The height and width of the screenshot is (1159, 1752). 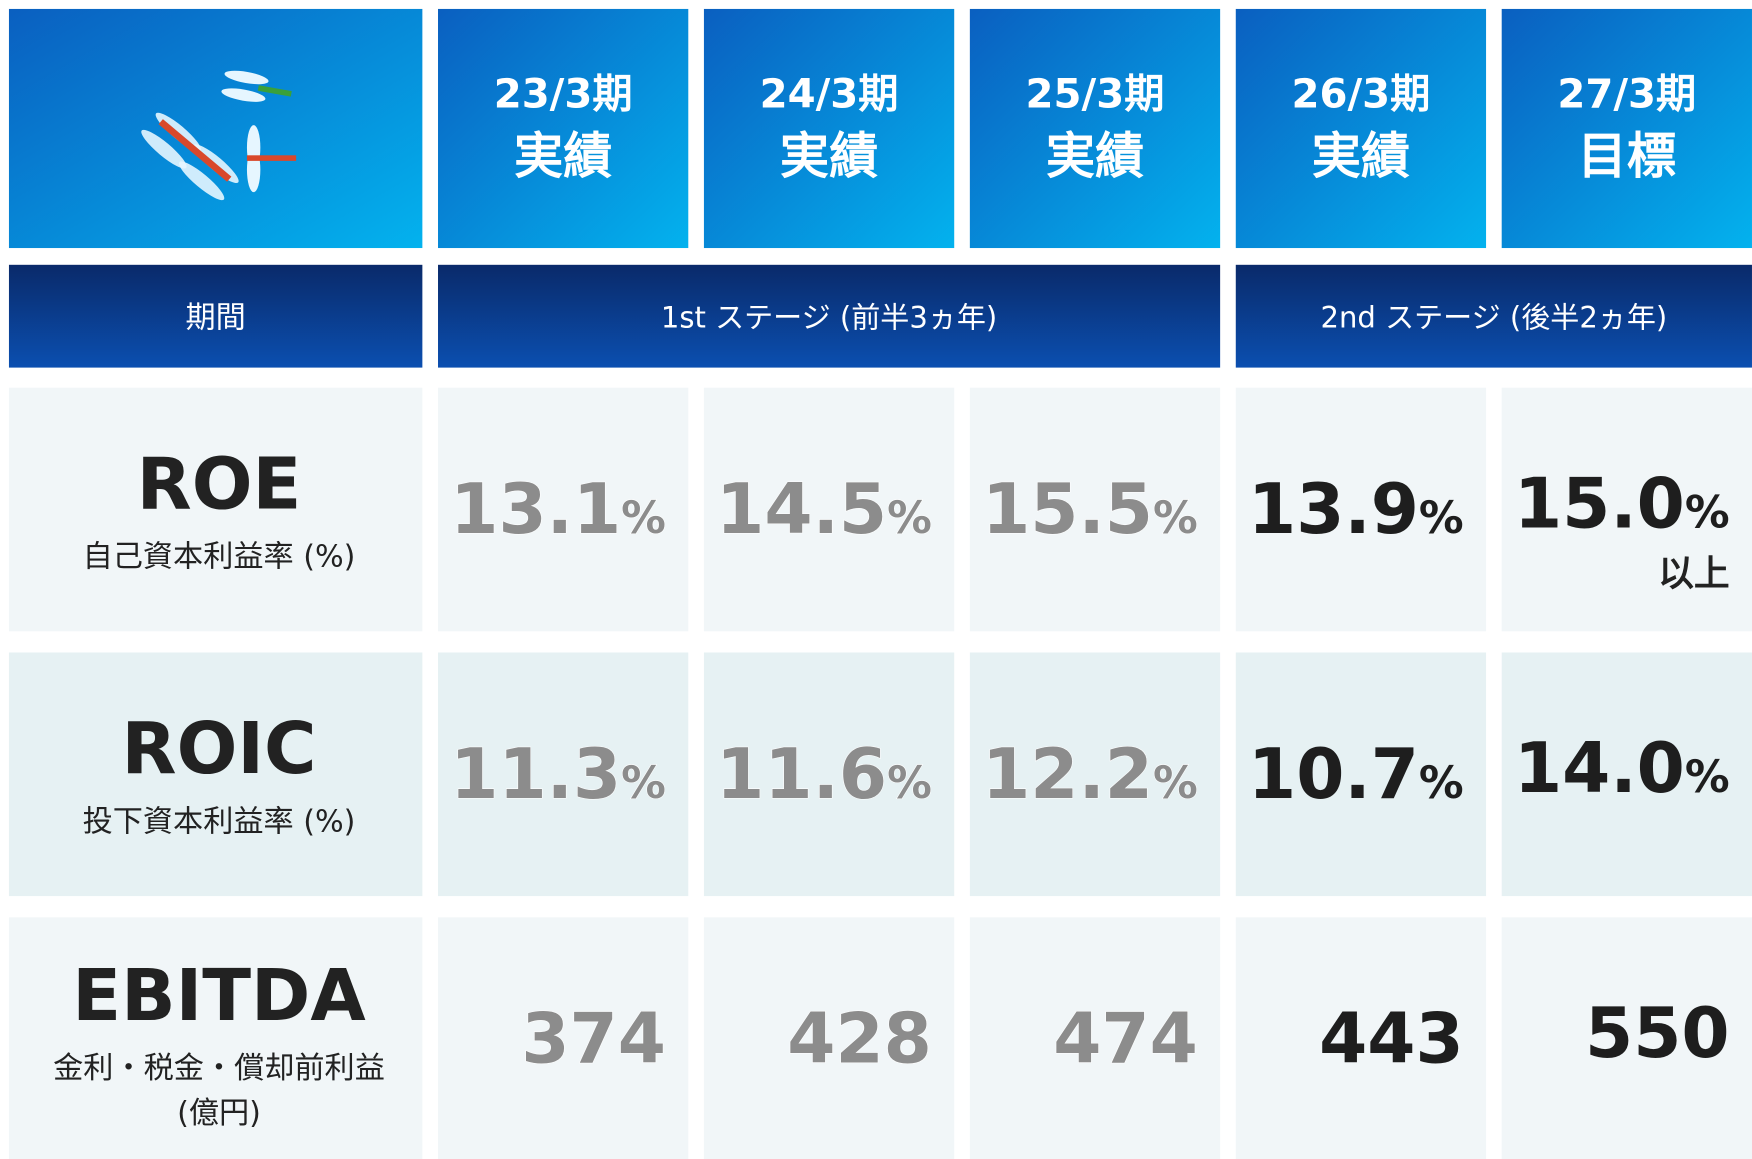 I want to click on period-label: 27/3期, so click(x=1626, y=94).